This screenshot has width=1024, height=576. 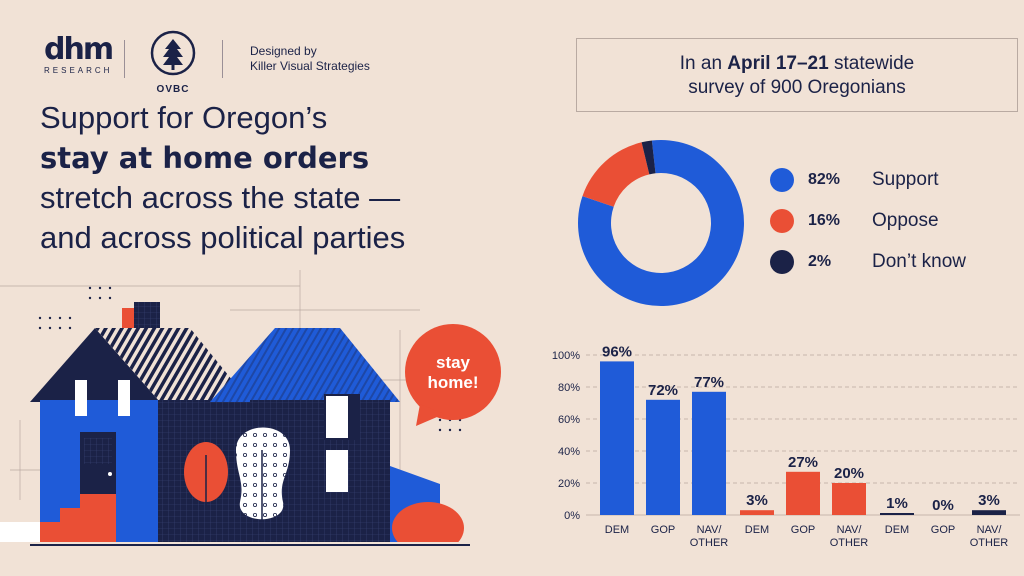 I want to click on donut-chart, so click(x=661, y=223).